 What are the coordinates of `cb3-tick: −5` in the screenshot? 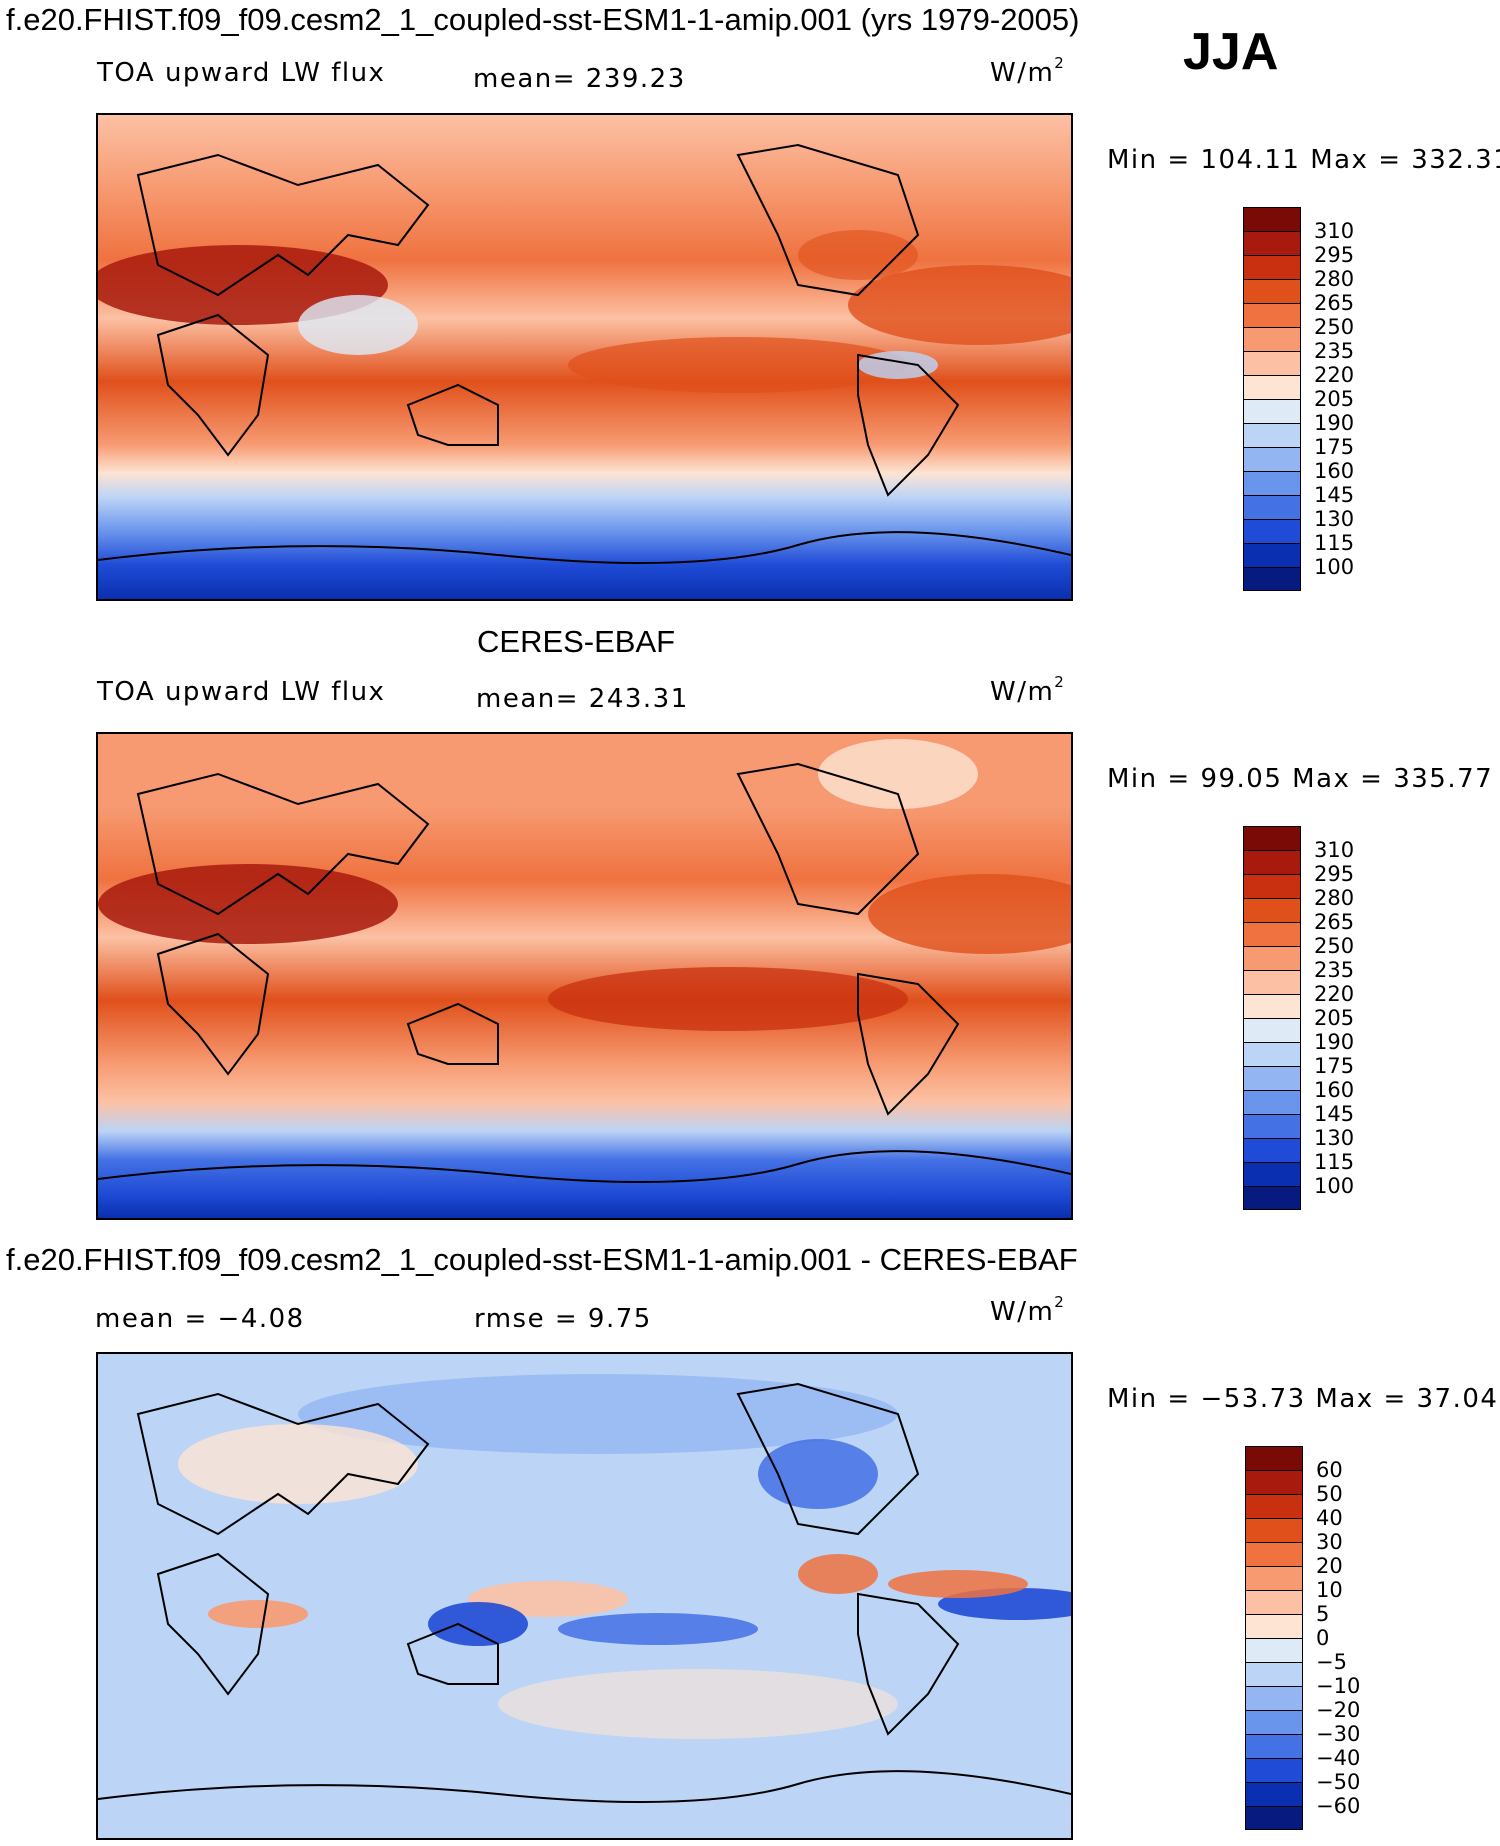 It's located at (1331, 1662).